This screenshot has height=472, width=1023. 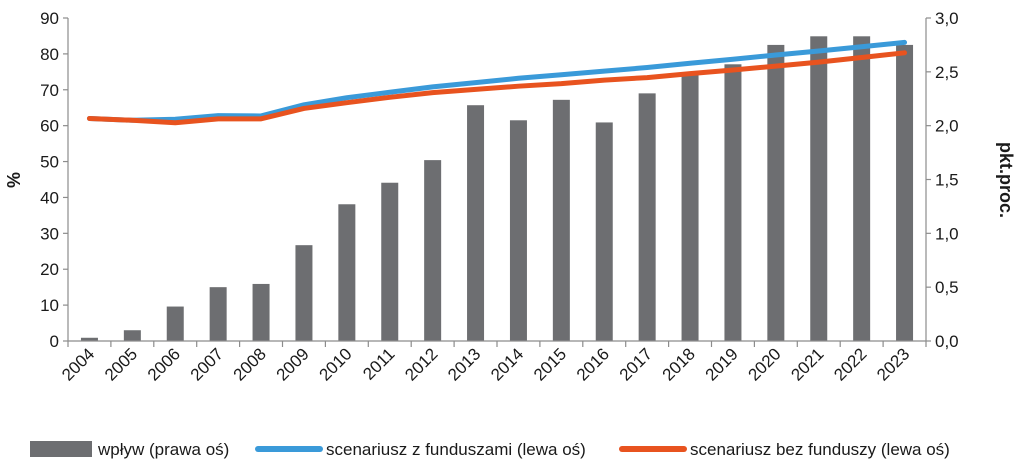 I want to click on right-axis-ticks: 0,0 0,5 1,0 1,5 2,0 2,5 3,0, so click(x=942, y=180).